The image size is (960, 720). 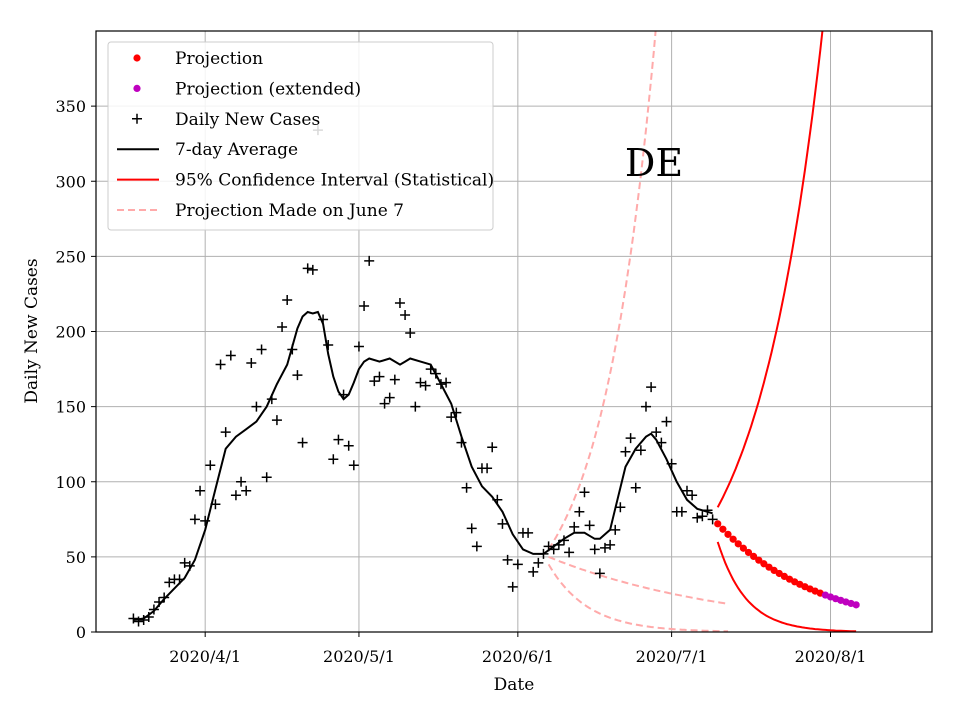 I want to click on old-projection-upper, so click(x=602, y=290).